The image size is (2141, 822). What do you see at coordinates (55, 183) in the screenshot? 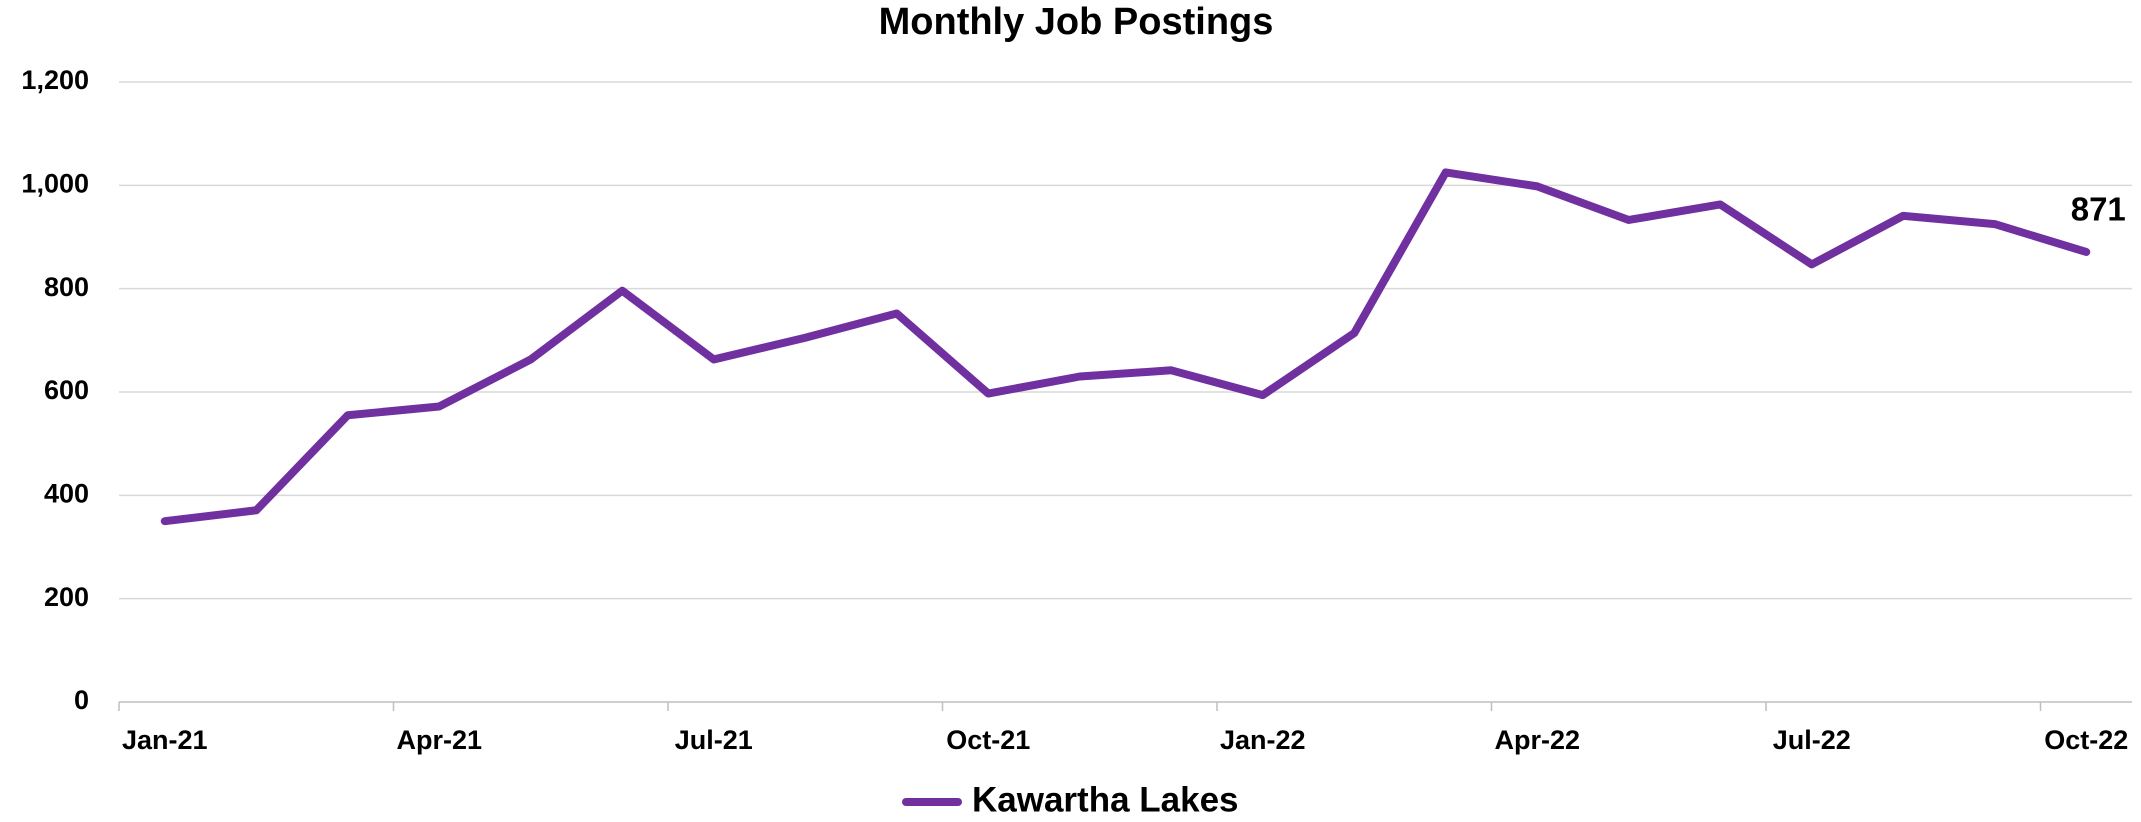
I see `y-tick-label: 1,000` at bounding box center [55, 183].